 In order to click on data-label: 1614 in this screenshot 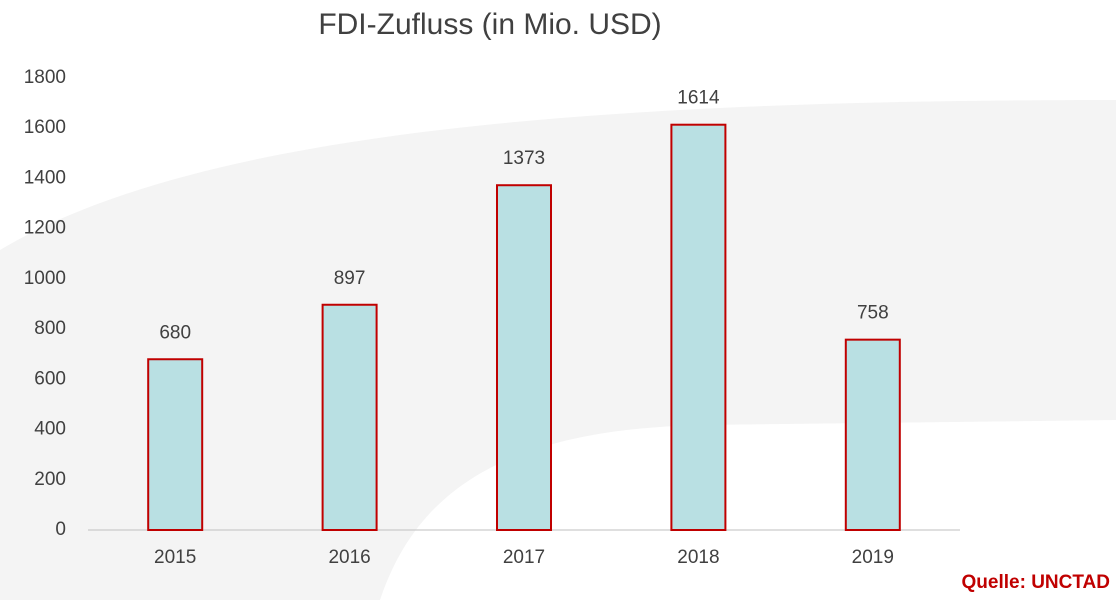, I will do `click(698, 98)`.